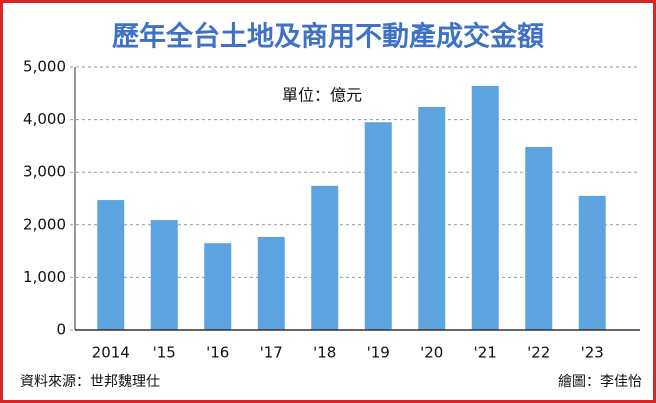 Image resolution: width=656 pixels, height=403 pixels. What do you see at coordinates (324, 353) in the screenshot?
I see `x-tick-label: '18` at bounding box center [324, 353].